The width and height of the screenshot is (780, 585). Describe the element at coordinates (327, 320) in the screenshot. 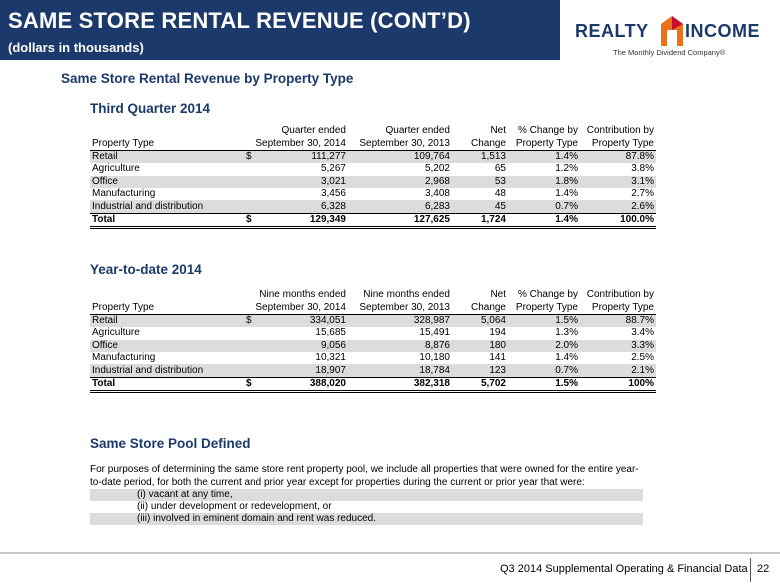

I see `cell-current-value: 334,051` at that location.